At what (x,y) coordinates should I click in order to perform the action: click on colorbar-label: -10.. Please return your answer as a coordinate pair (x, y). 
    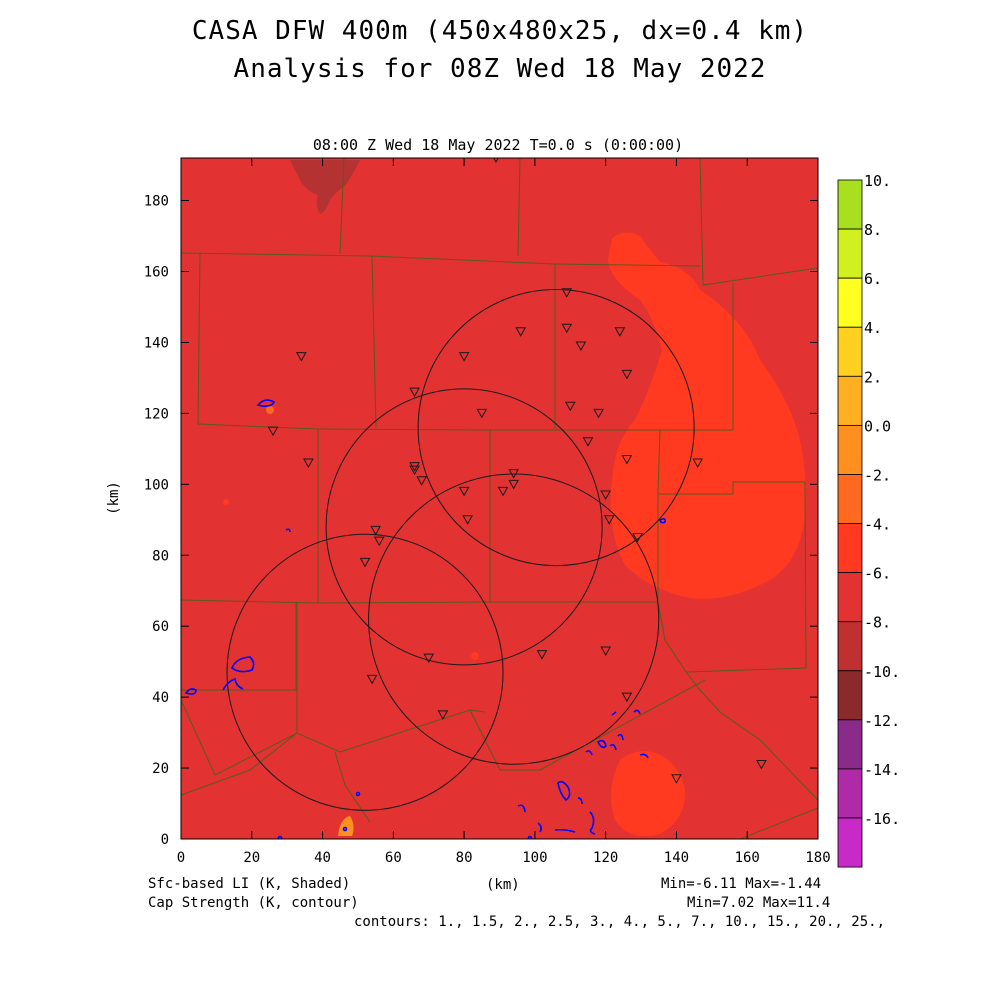
    Looking at the image, I should click on (882, 672).